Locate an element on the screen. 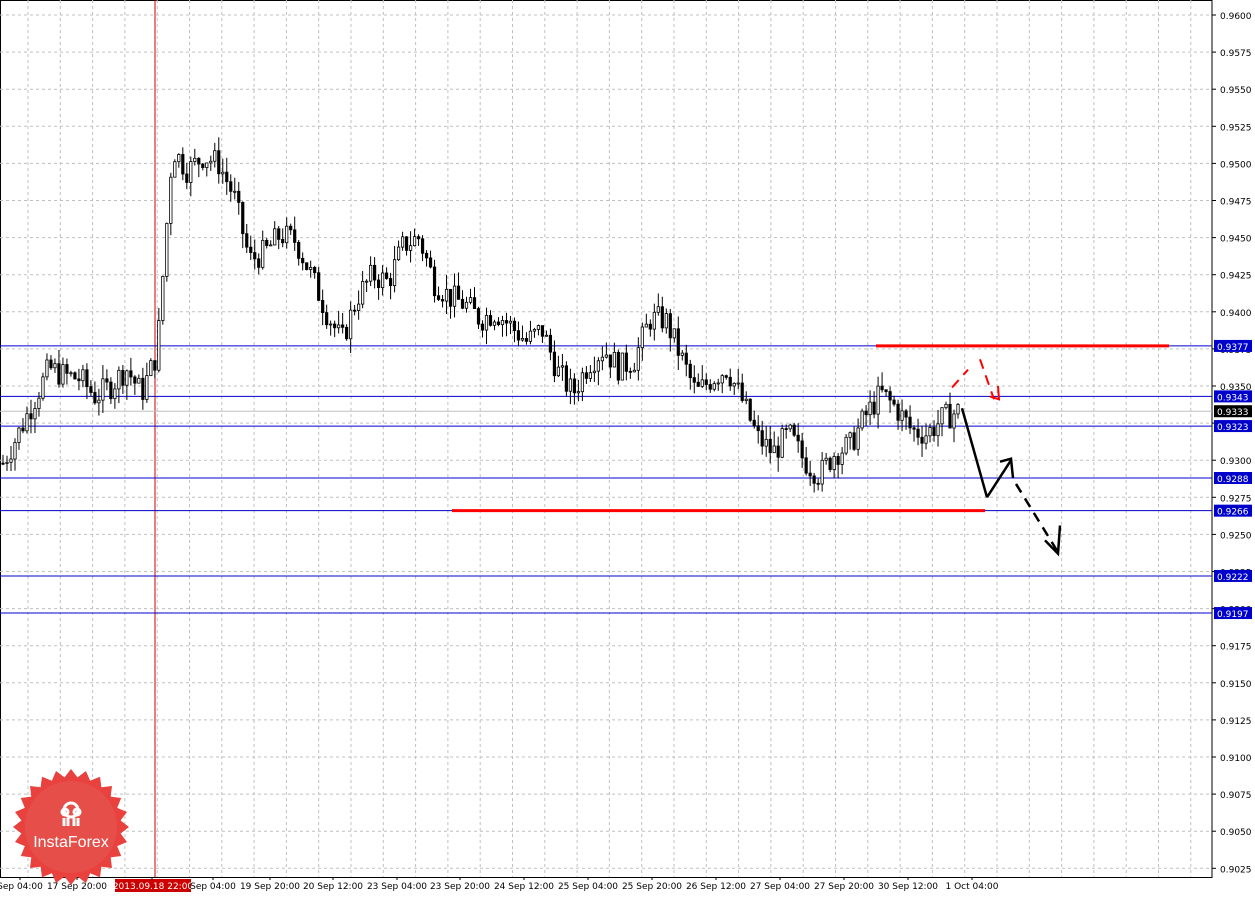 This screenshot has height=900, width=1255. level-label-bg is located at coordinates (1233, 478).